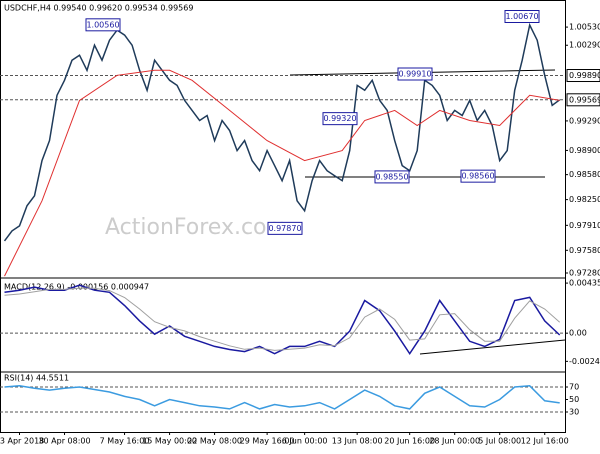 Image resolution: width=600 pixels, height=454 pixels. Describe the element at coordinates (454, 441) in the screenshot. I see `x-tick-label: 28 Jun 00:00` at that location.